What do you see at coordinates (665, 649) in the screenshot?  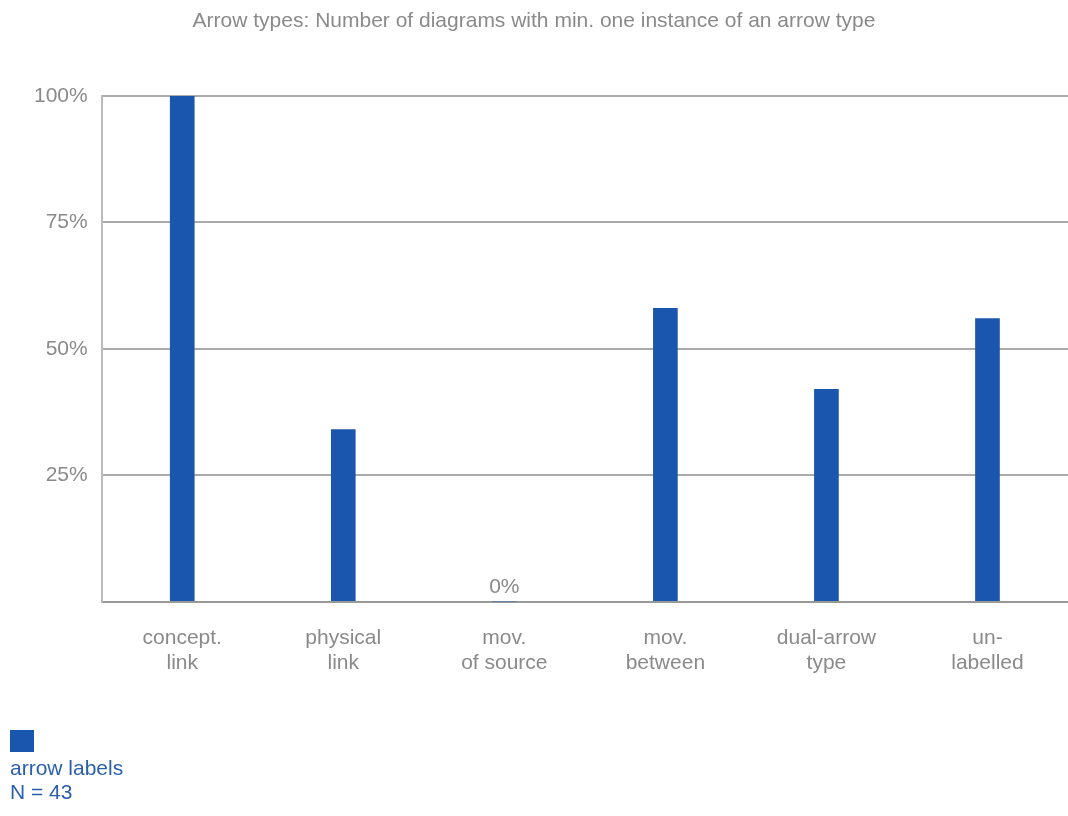 I see `x-tick-label: mov. between` at bounding box center [665, 649].